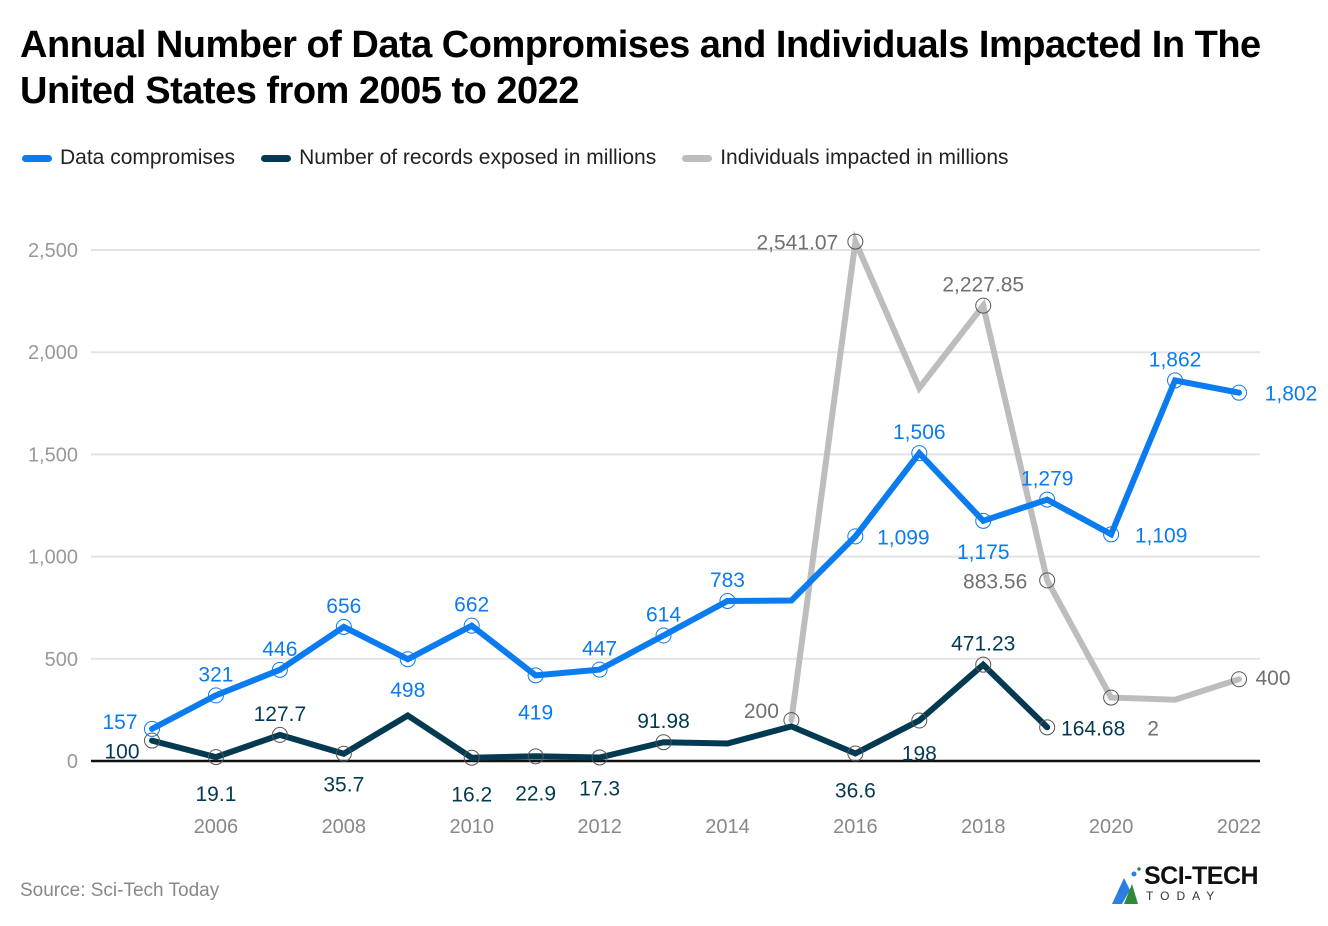  I want to click on sci-tech-logo: SCI-TECH TODAY, so click(1200, 885).